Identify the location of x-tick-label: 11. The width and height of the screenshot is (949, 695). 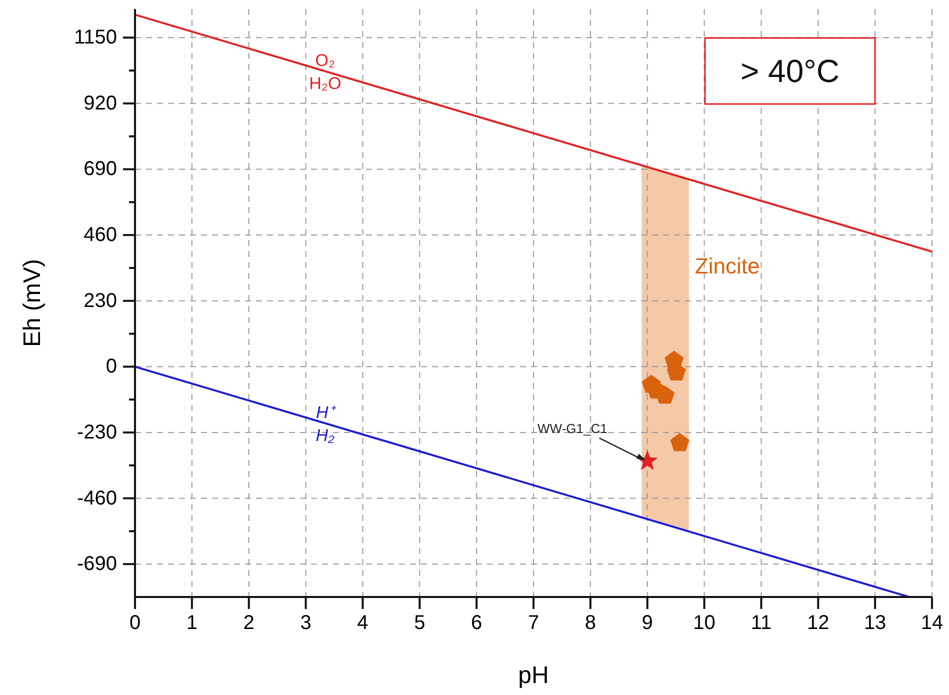
(761, 623).